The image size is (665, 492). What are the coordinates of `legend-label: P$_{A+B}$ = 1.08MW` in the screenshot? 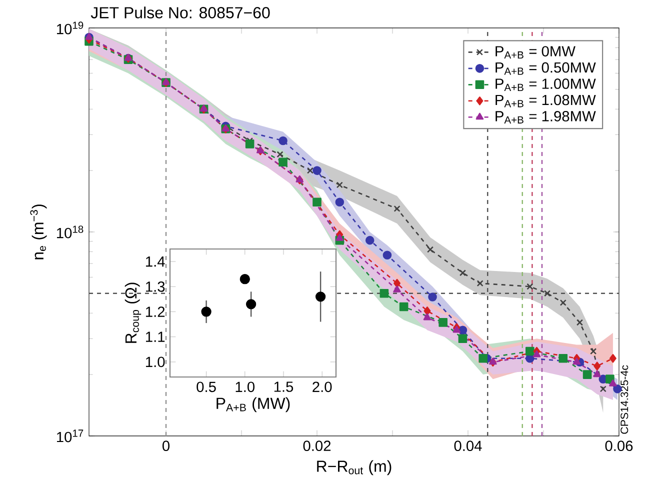 It's located at (546, 101).